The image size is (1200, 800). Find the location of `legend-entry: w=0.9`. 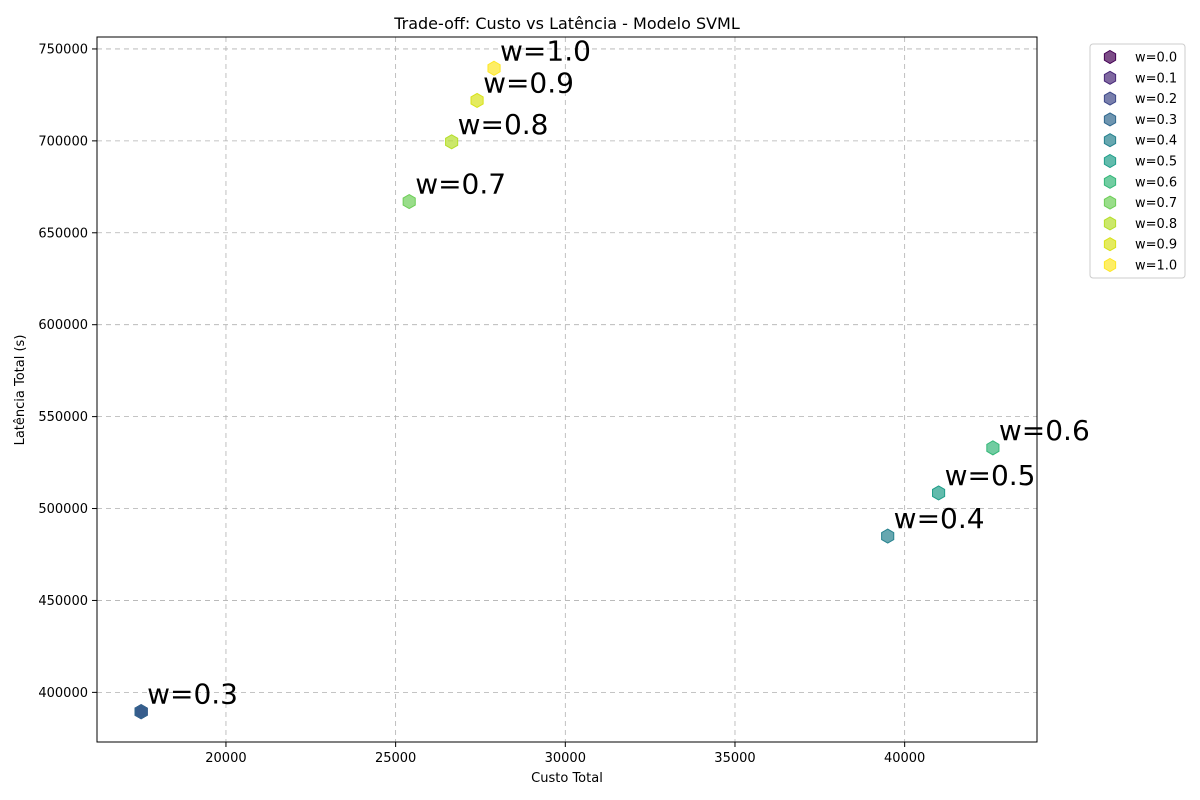

legend-entry: w=0.9 is located at coordinates (1156, 245).